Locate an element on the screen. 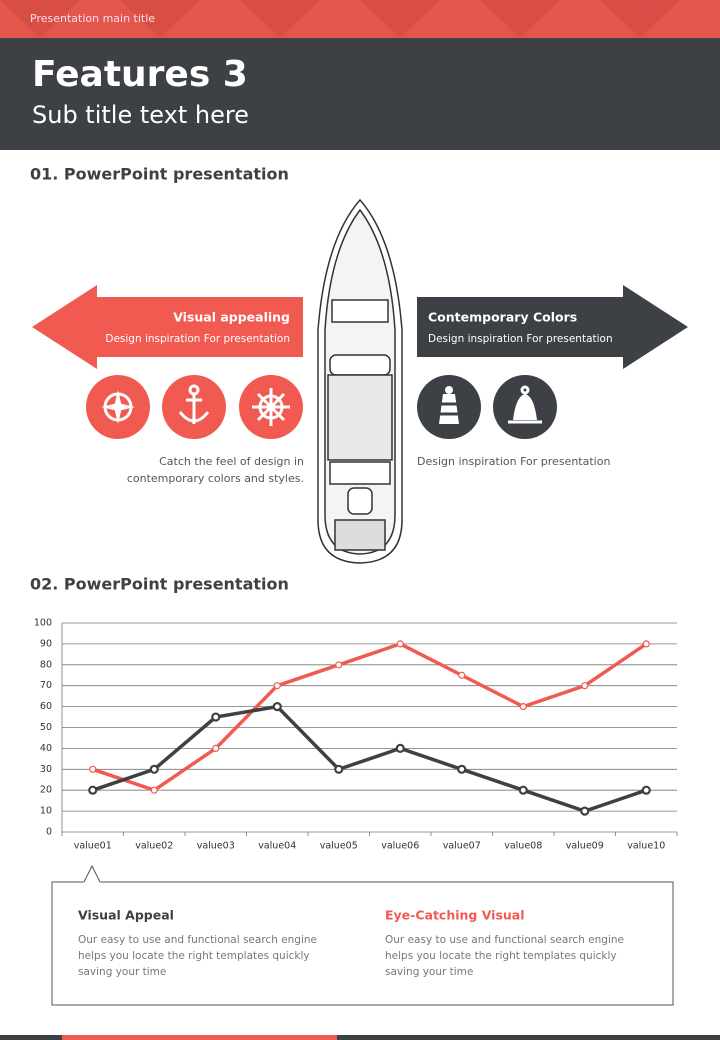 The height and width of the screenshot is (1040, 720). caption: Catch the feel of design in is located at coordinates (231, 461).